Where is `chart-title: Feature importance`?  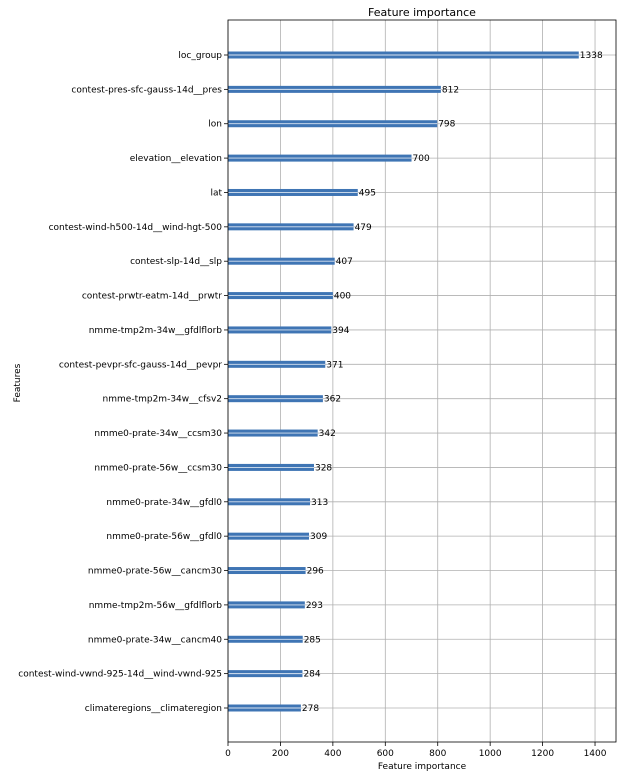 chart-title: Feature importance is located at coordinates (422, 12).